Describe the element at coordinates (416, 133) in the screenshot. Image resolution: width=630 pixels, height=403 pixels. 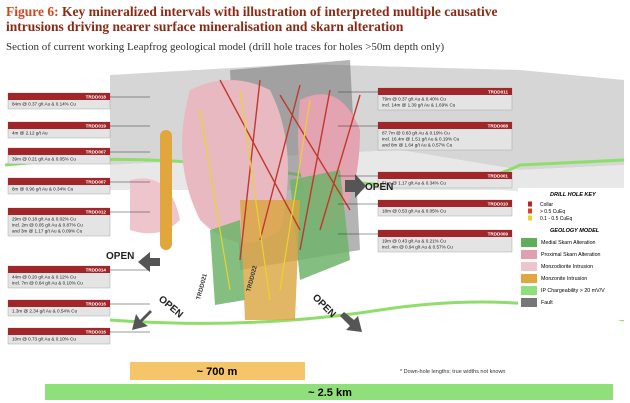
I see `interval: 87.7m @ 0.63 g/t Au & 0.19% Cu` at that location.